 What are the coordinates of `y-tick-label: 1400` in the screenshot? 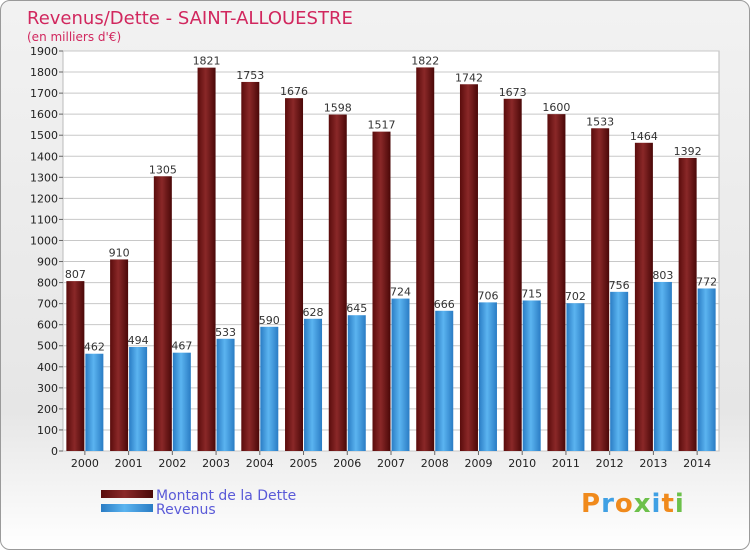 It's located at (44, 156).